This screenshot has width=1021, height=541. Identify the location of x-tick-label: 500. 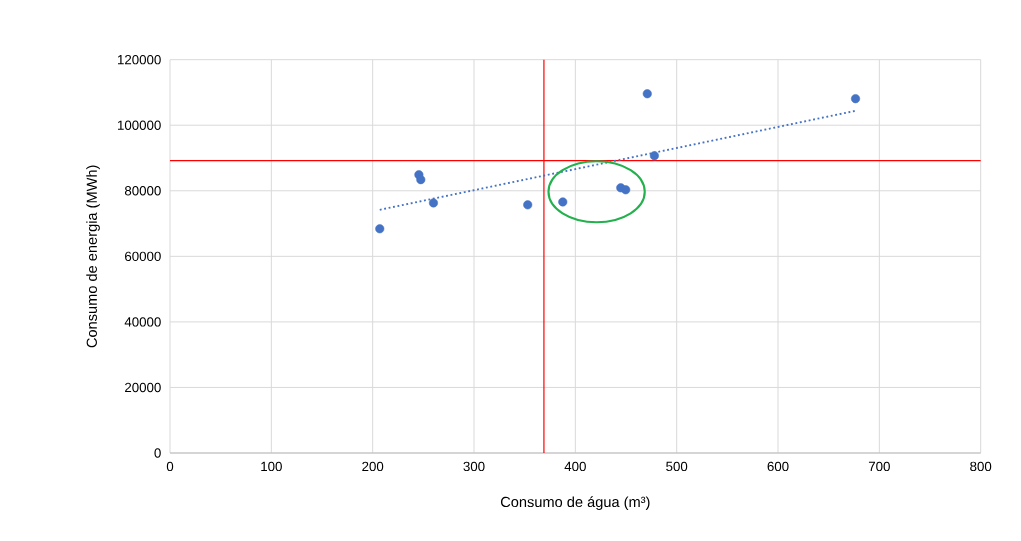
(677, 466).